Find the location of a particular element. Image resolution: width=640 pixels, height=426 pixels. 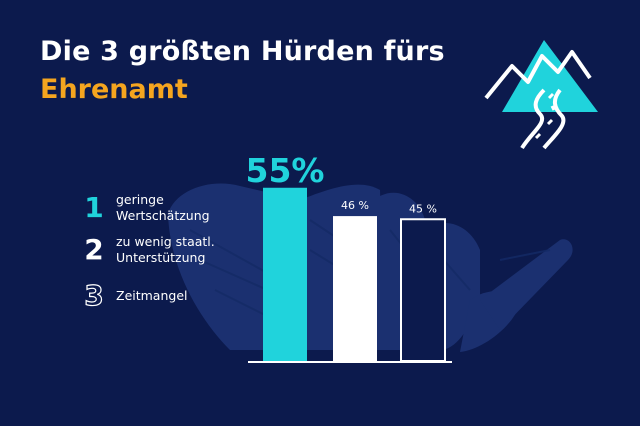

legend-item-1: 1 geringe Wertschätzung is located at coordinates (146, 207).